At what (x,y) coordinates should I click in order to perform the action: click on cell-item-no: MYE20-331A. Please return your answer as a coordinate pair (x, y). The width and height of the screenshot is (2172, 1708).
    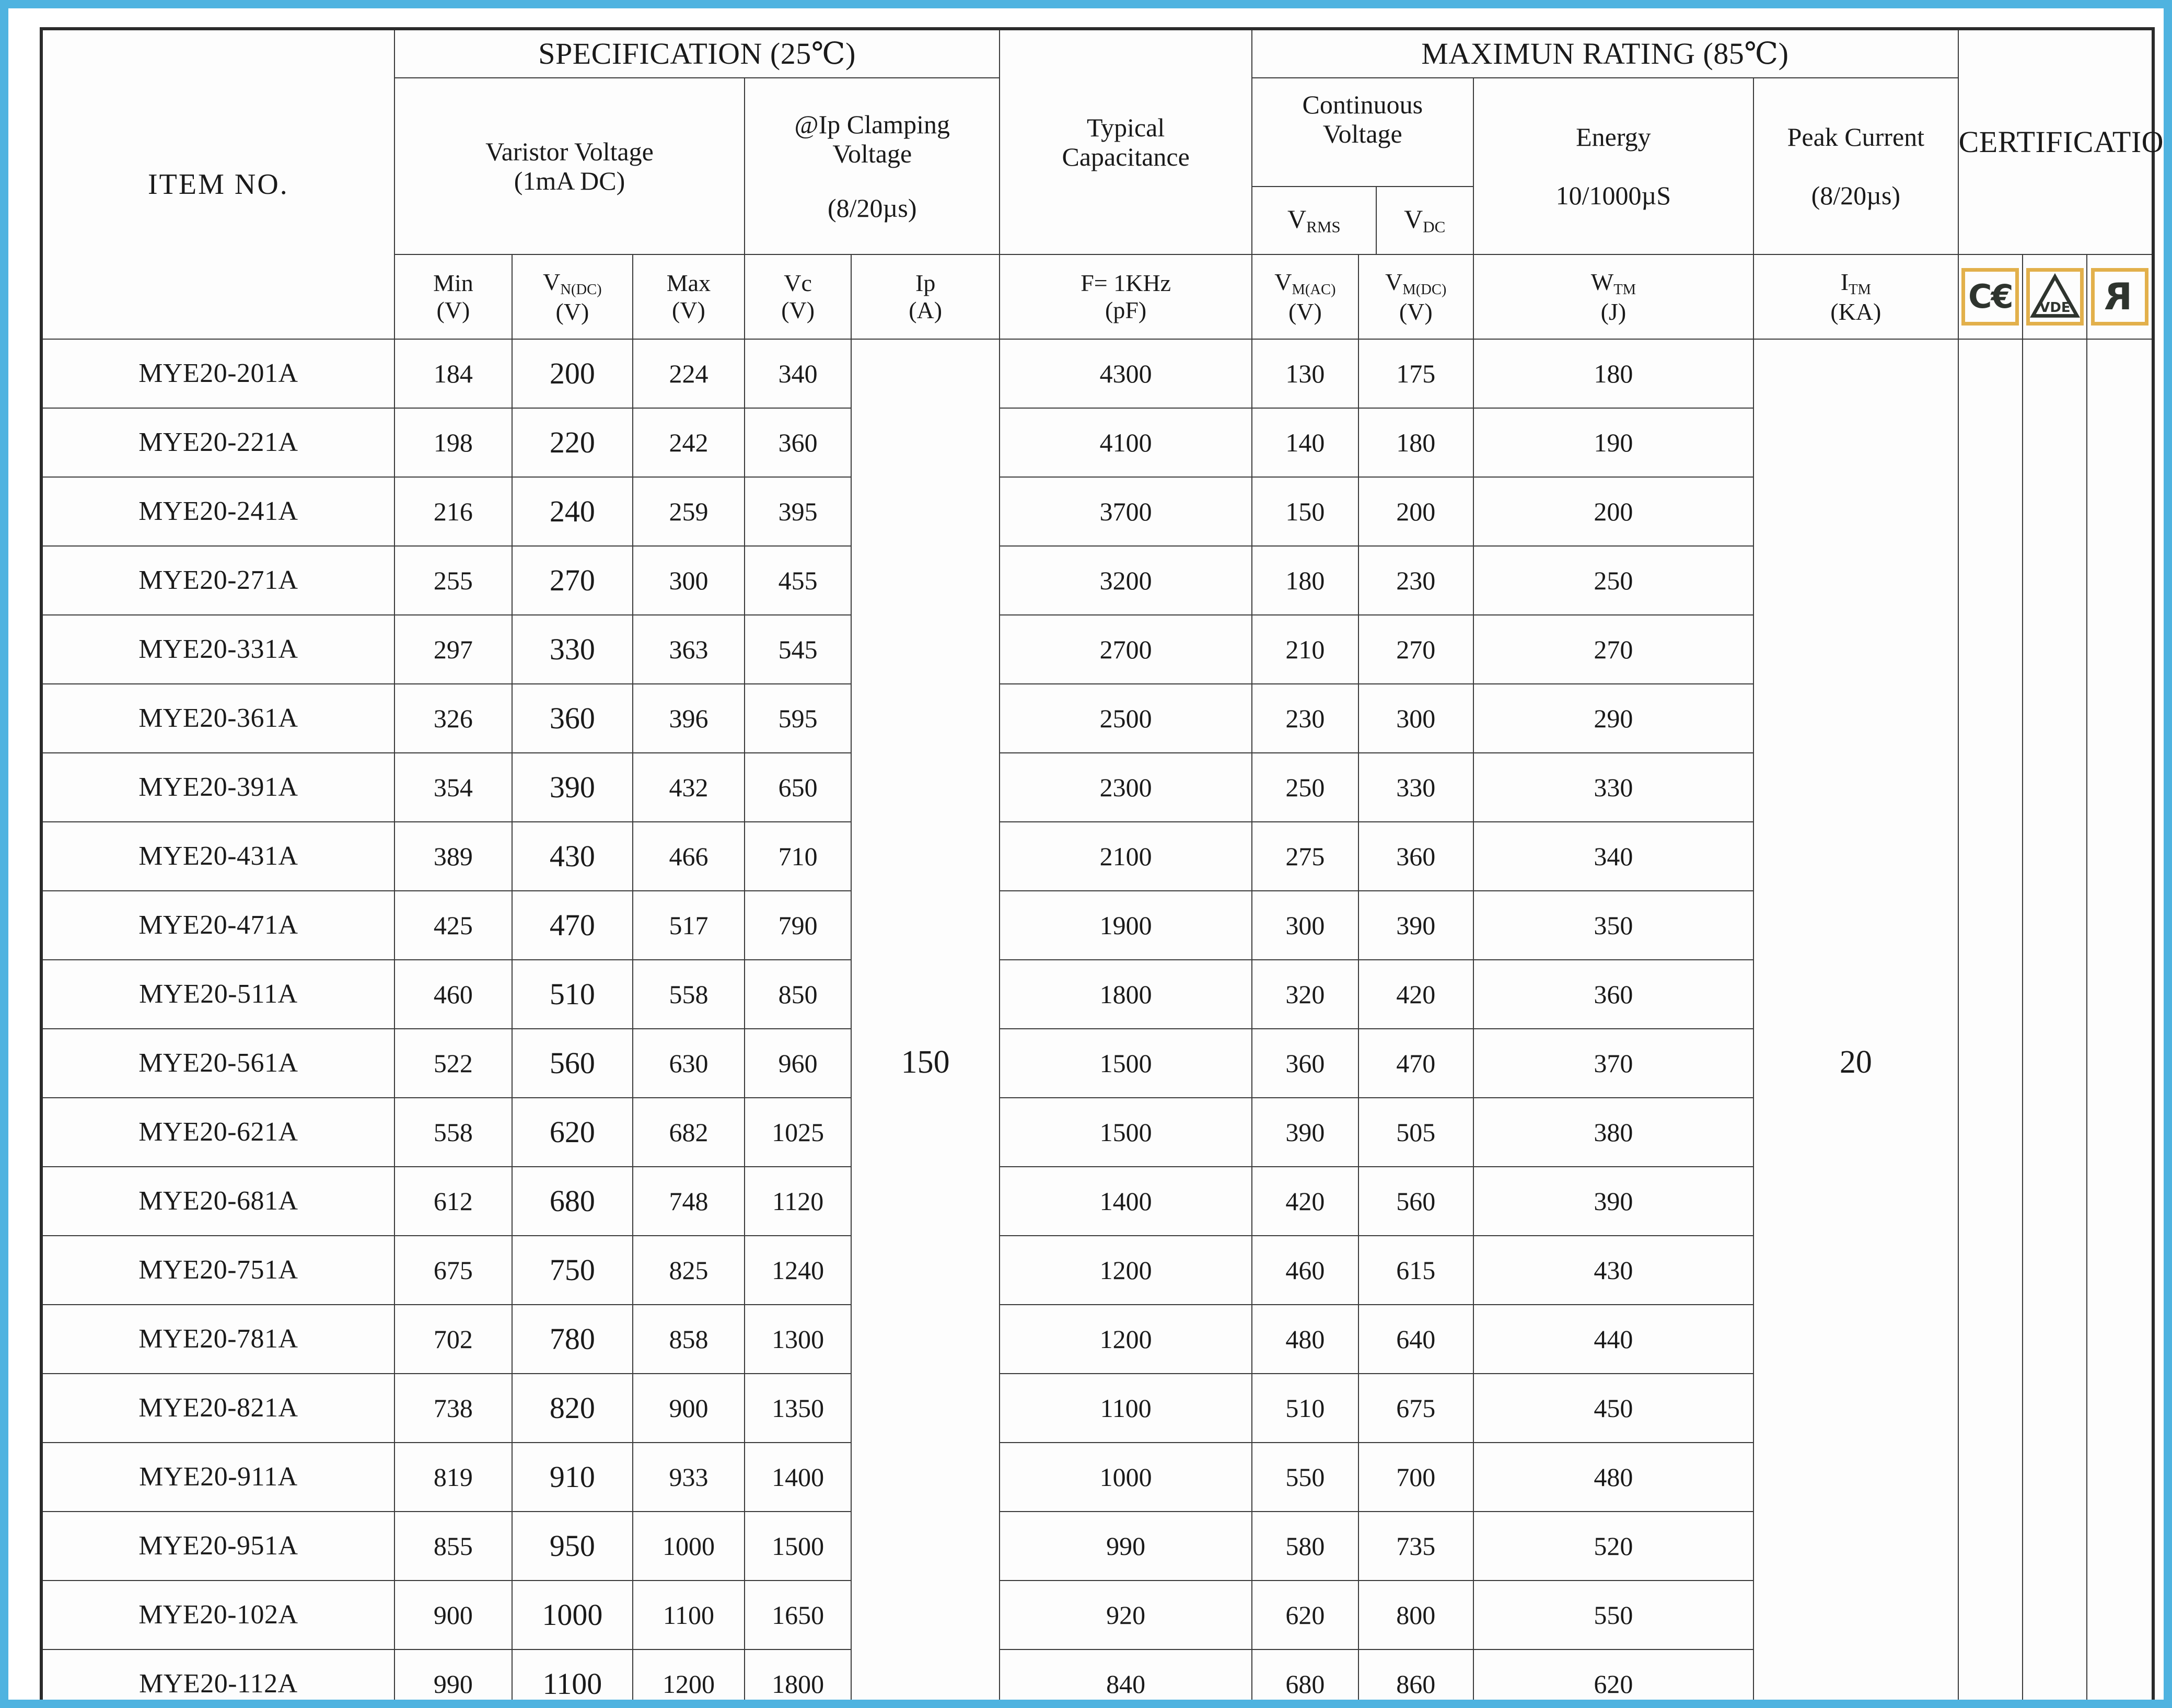
    Looking at the image, I should click on (218, 649).